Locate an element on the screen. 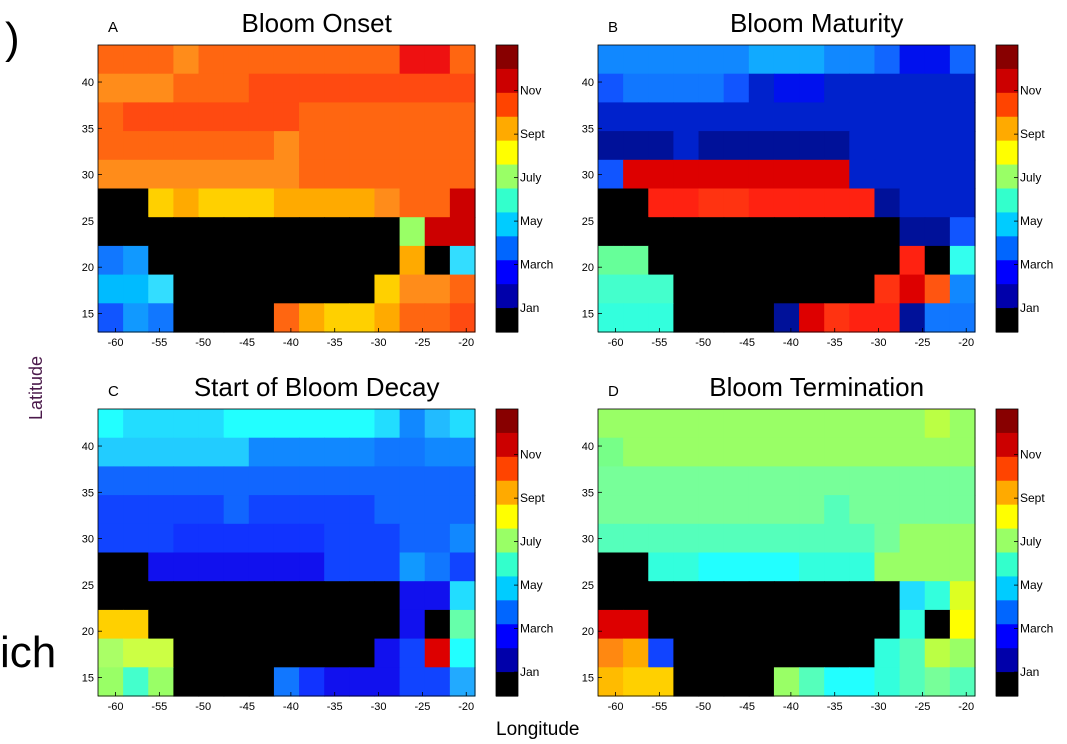  colorbar-tick-label: July is located at coordinates (1030, 178).